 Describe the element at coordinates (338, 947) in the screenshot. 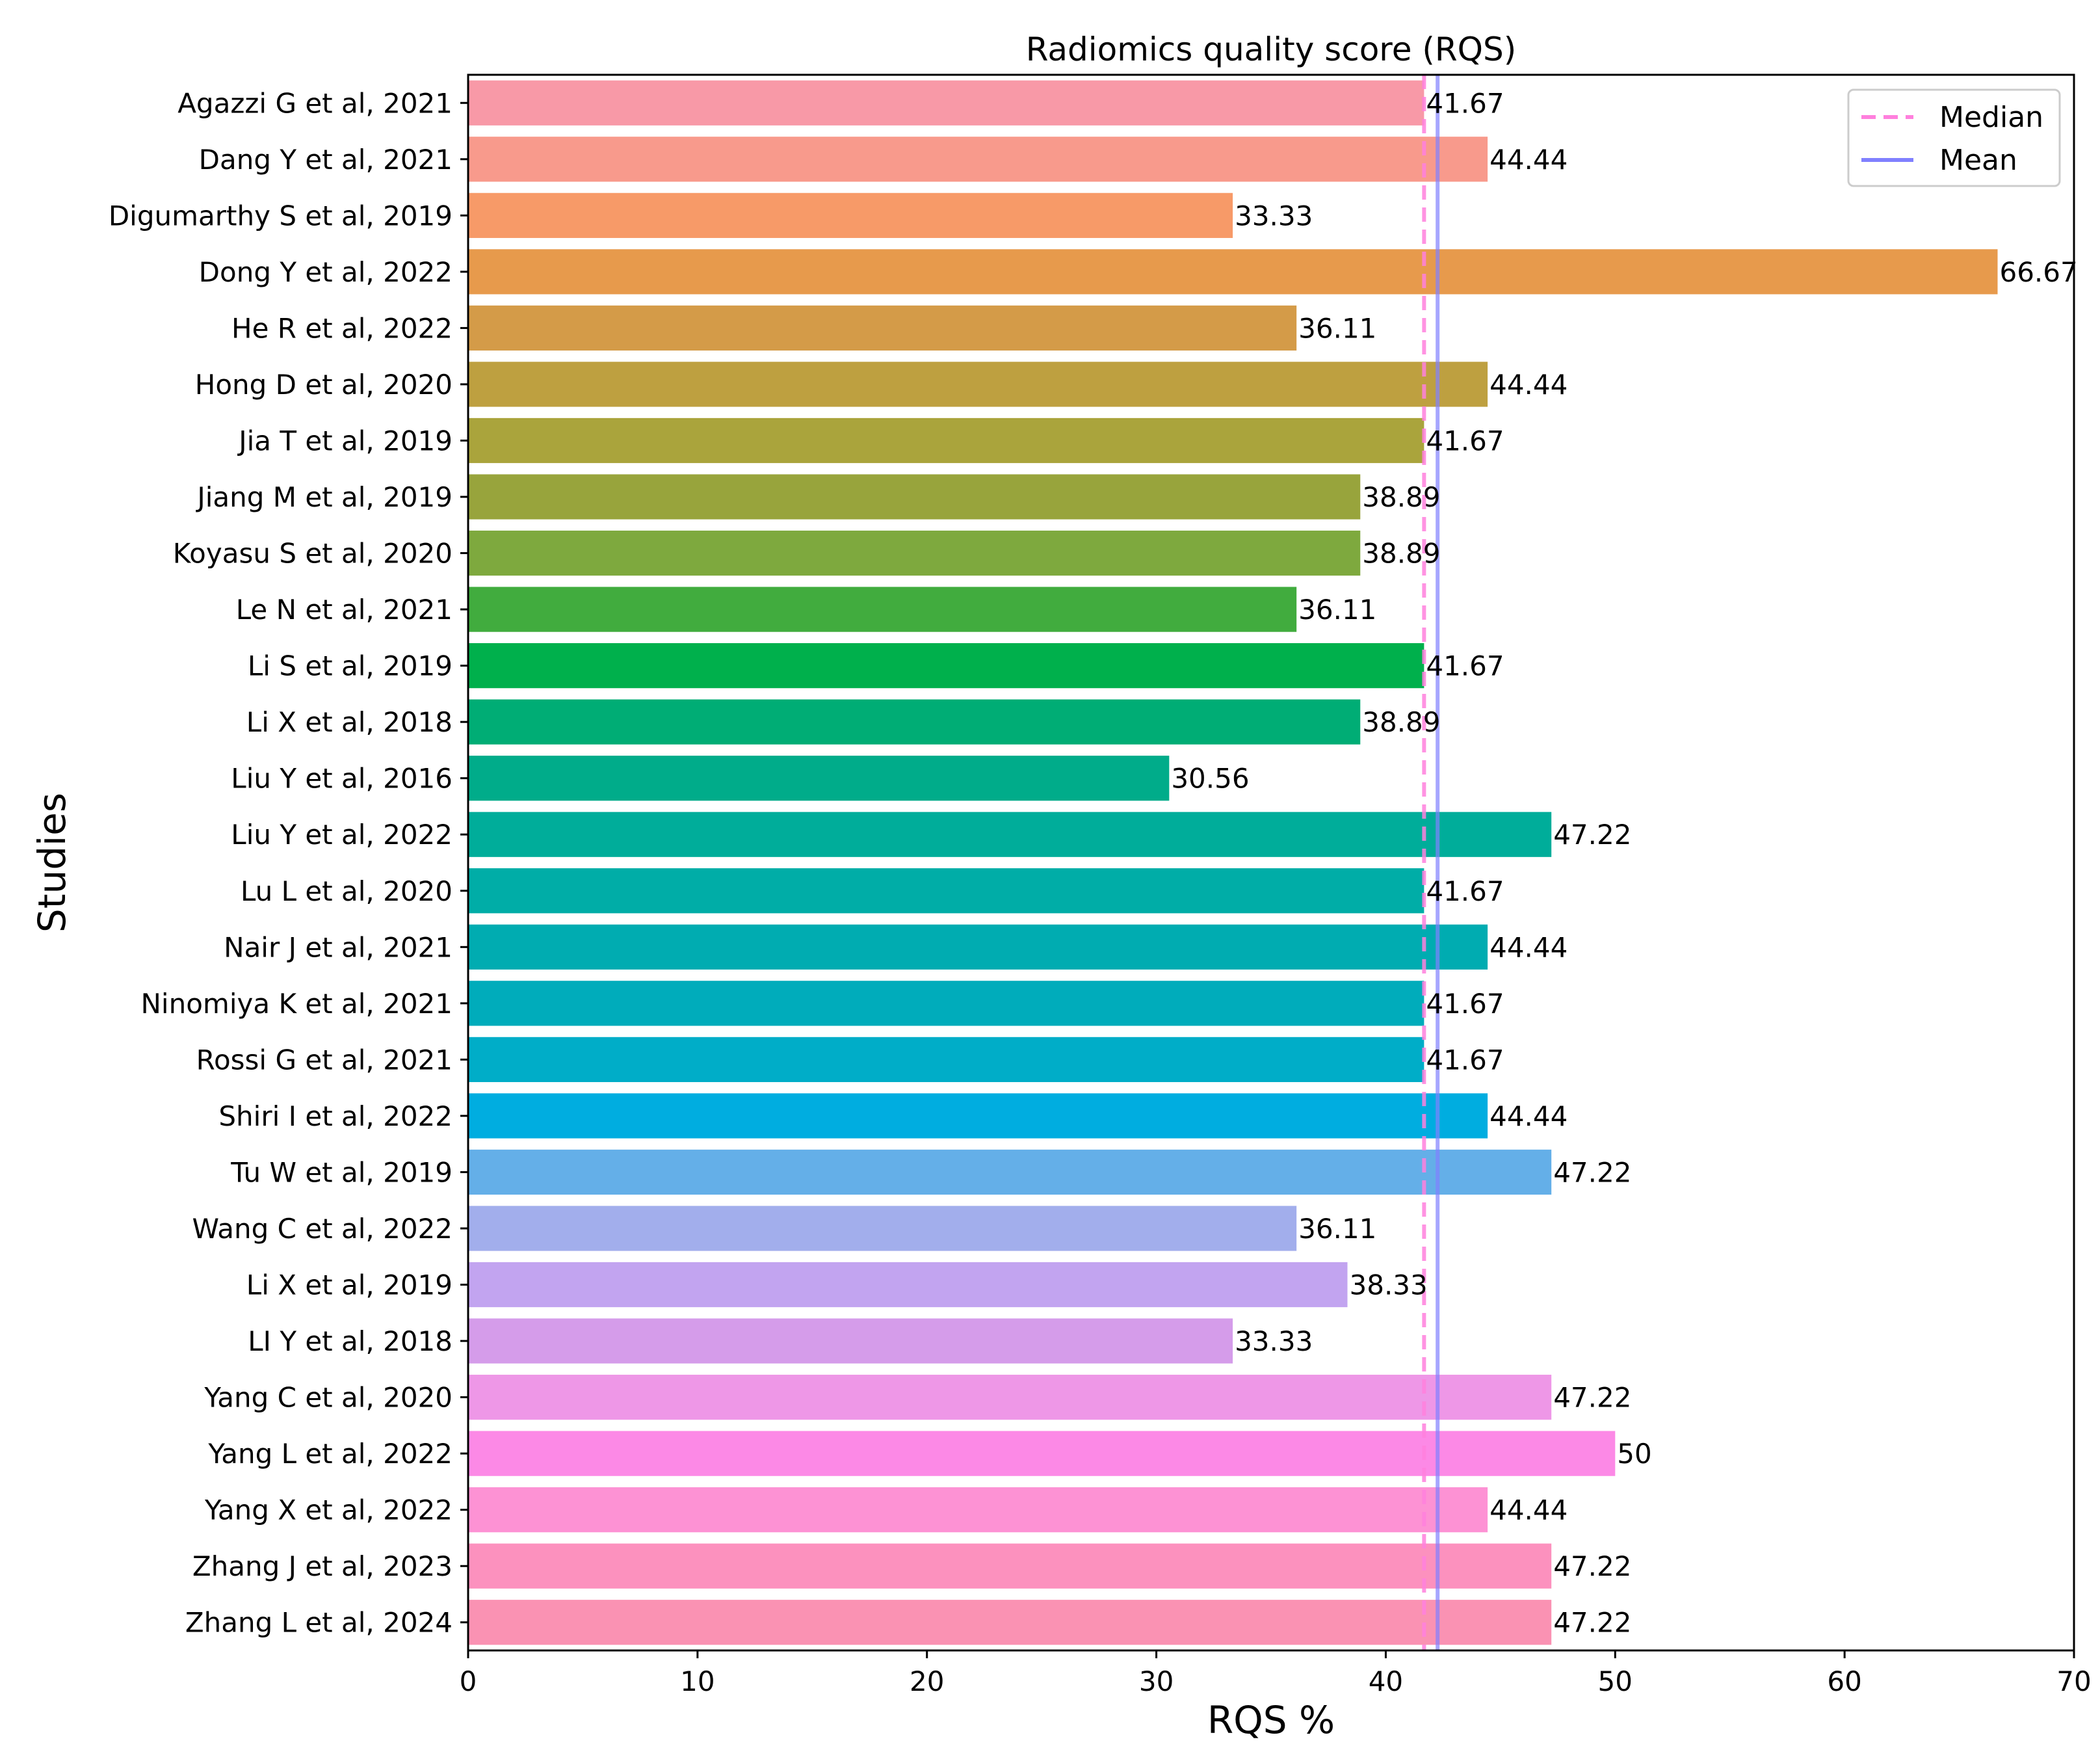

I see `y-tick-label: Nair J et al, 2021` at that location.